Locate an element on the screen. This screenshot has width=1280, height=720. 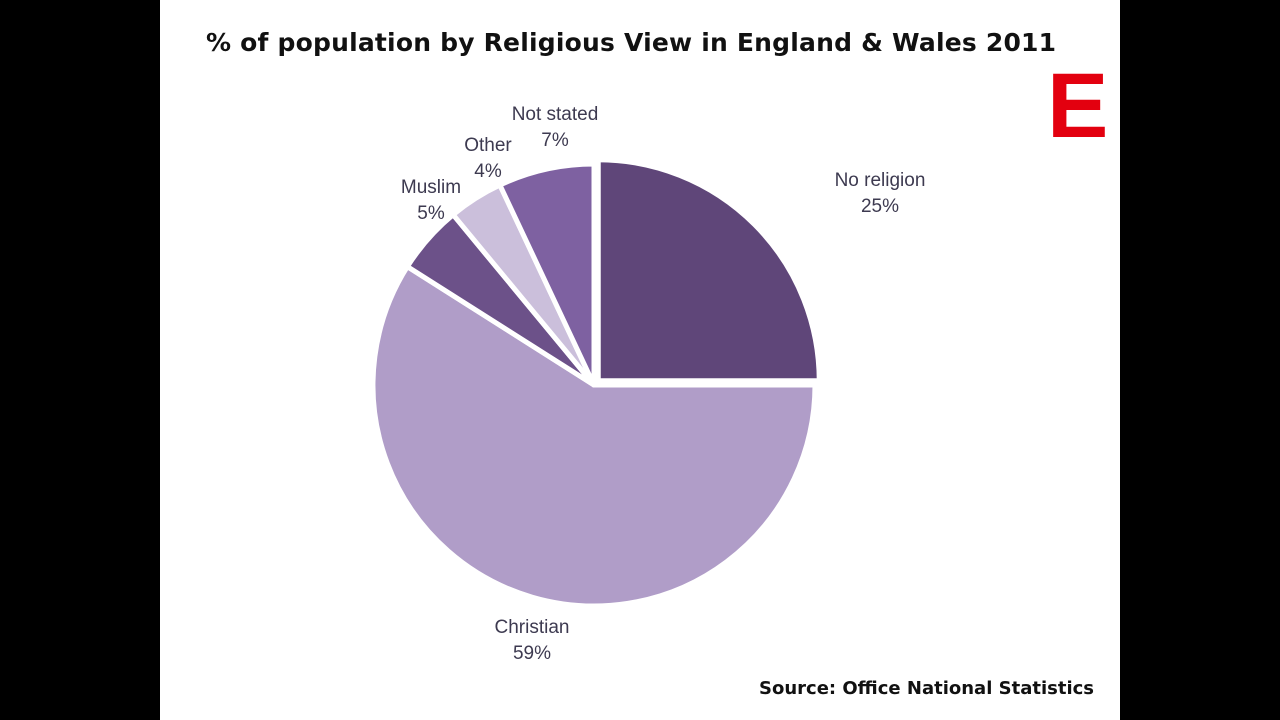
slice-value-no-religion: 25% is located at coordinates (880, 206).